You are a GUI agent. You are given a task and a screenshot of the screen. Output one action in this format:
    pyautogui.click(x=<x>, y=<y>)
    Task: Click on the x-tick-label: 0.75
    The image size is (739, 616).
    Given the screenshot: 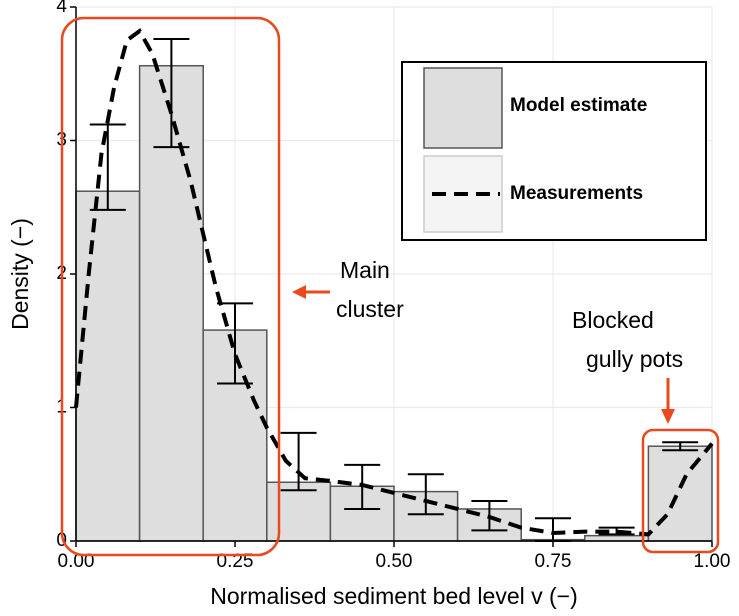 What is the action you would take?
    pyautogui.click(x=553, y=561)
    